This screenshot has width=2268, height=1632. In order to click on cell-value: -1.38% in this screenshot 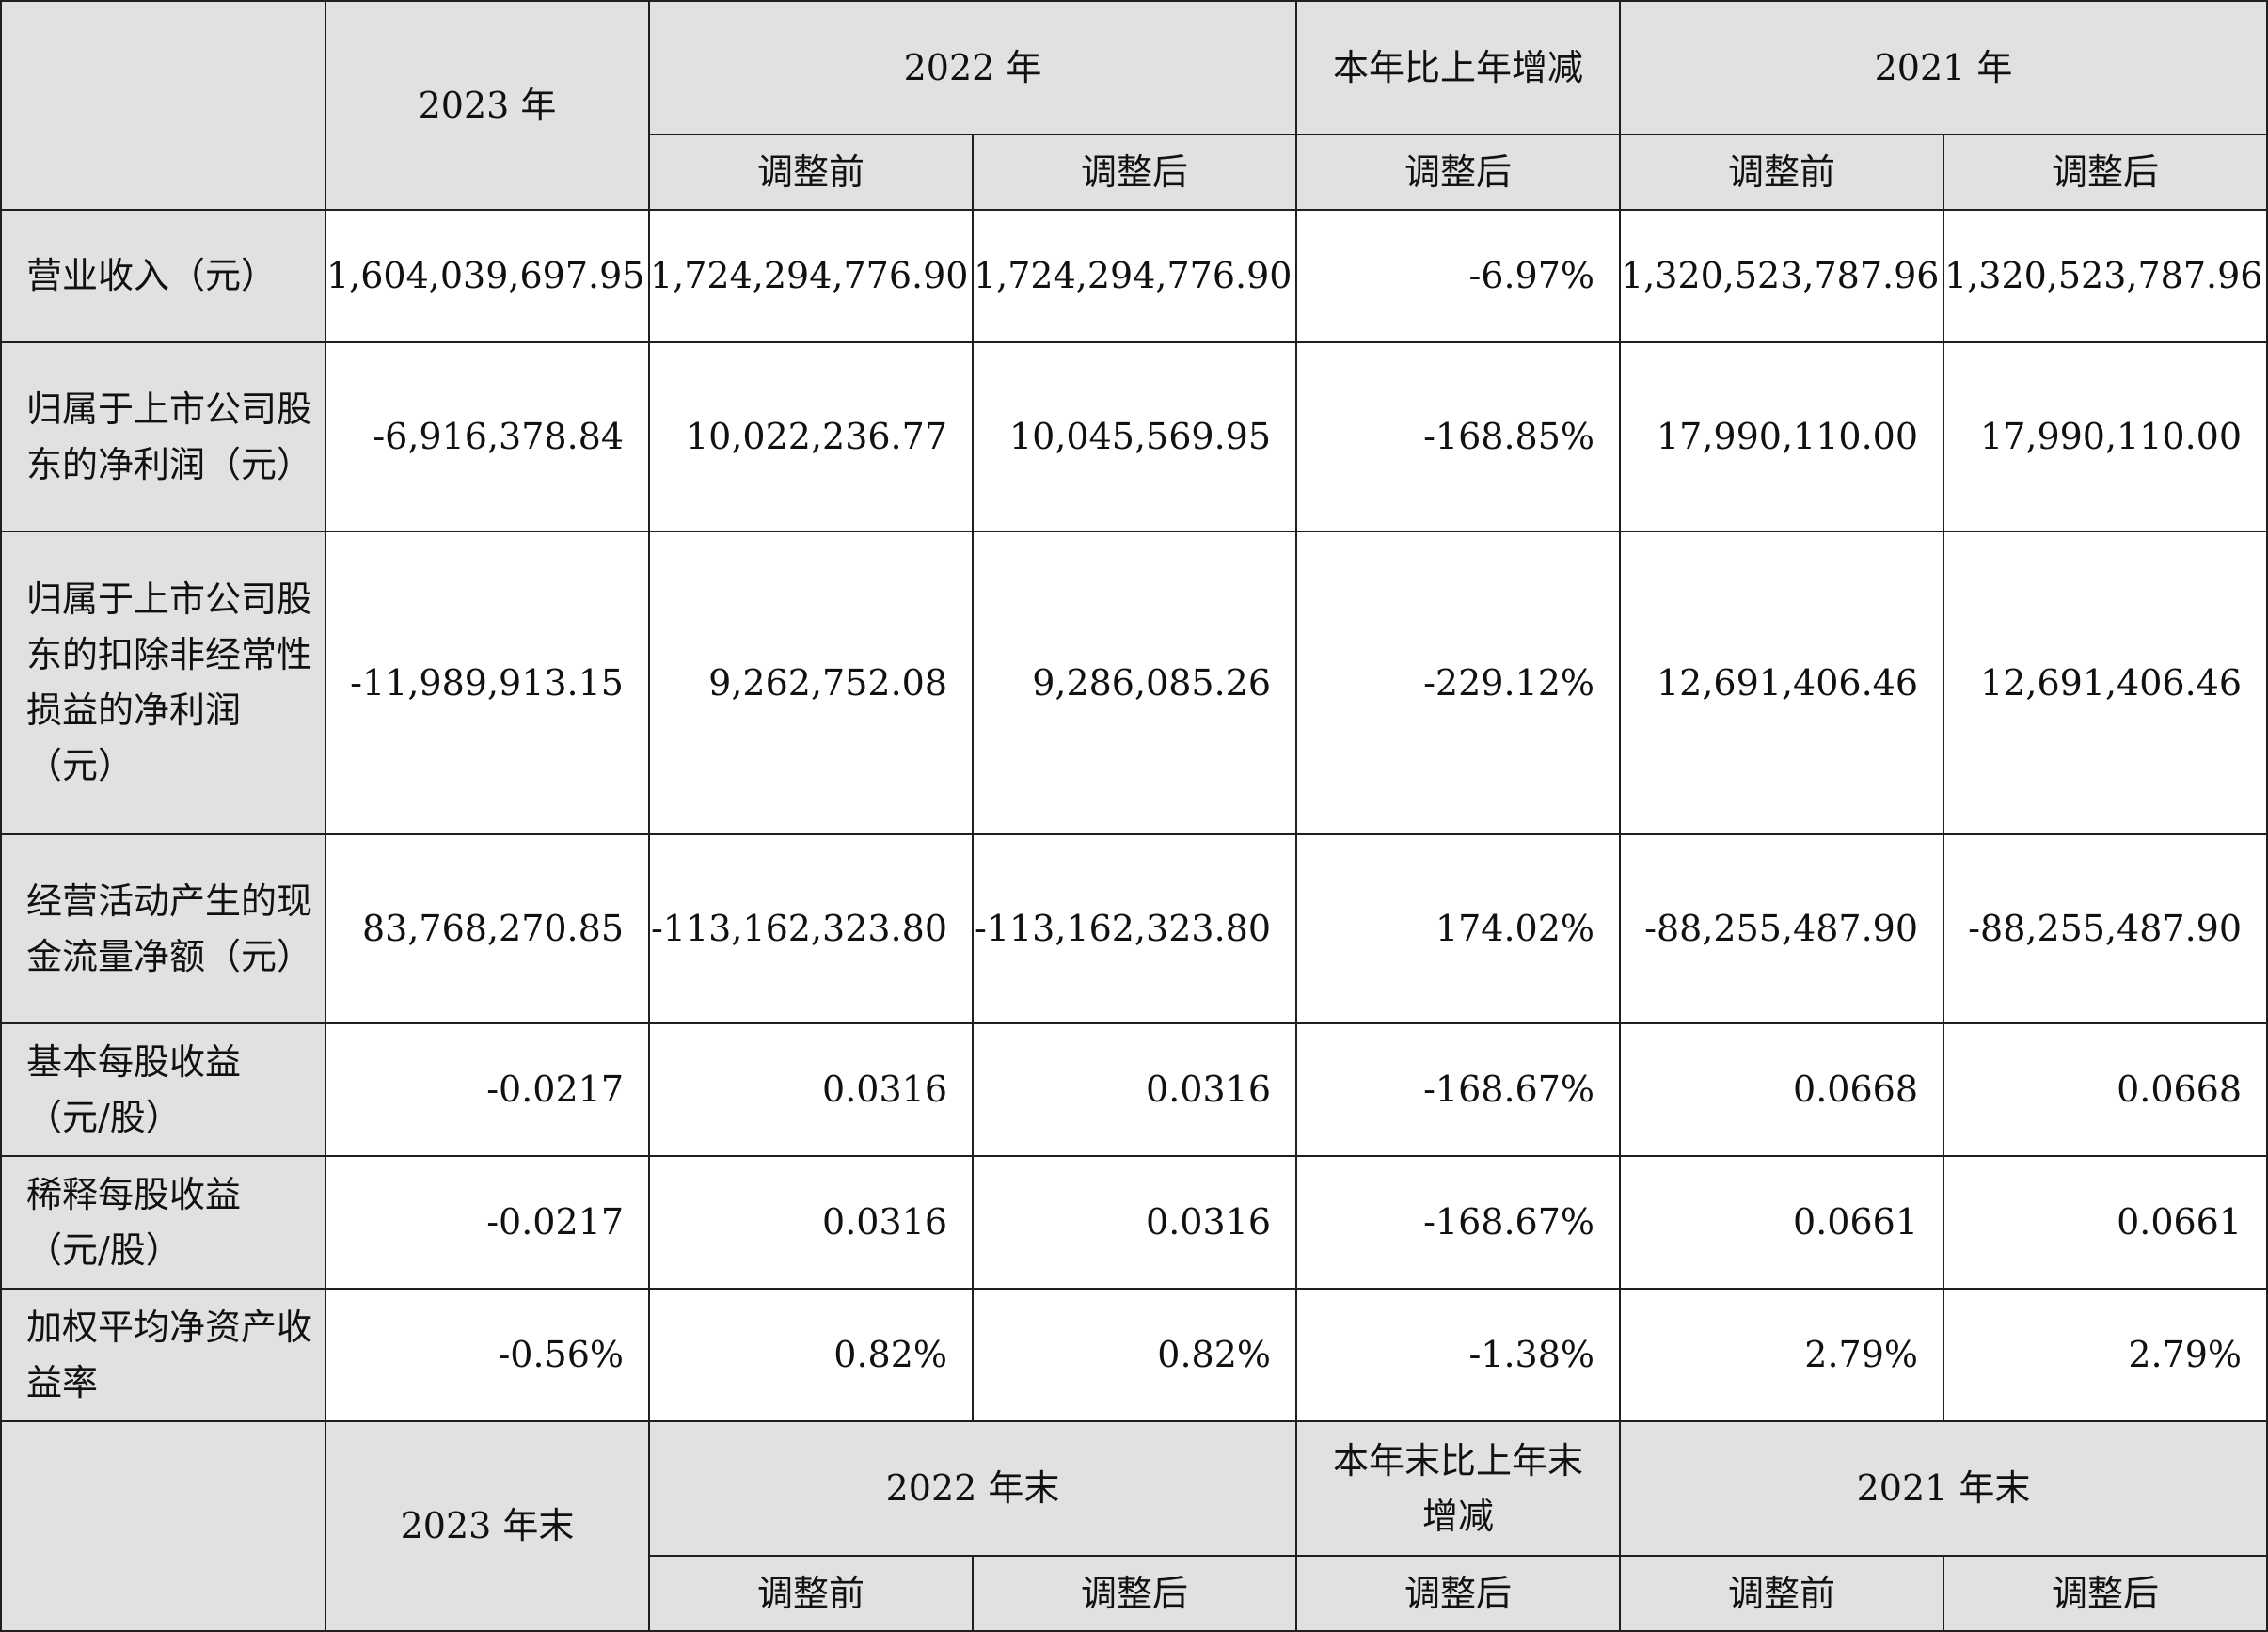, I will do `click(1458, 1355)`.